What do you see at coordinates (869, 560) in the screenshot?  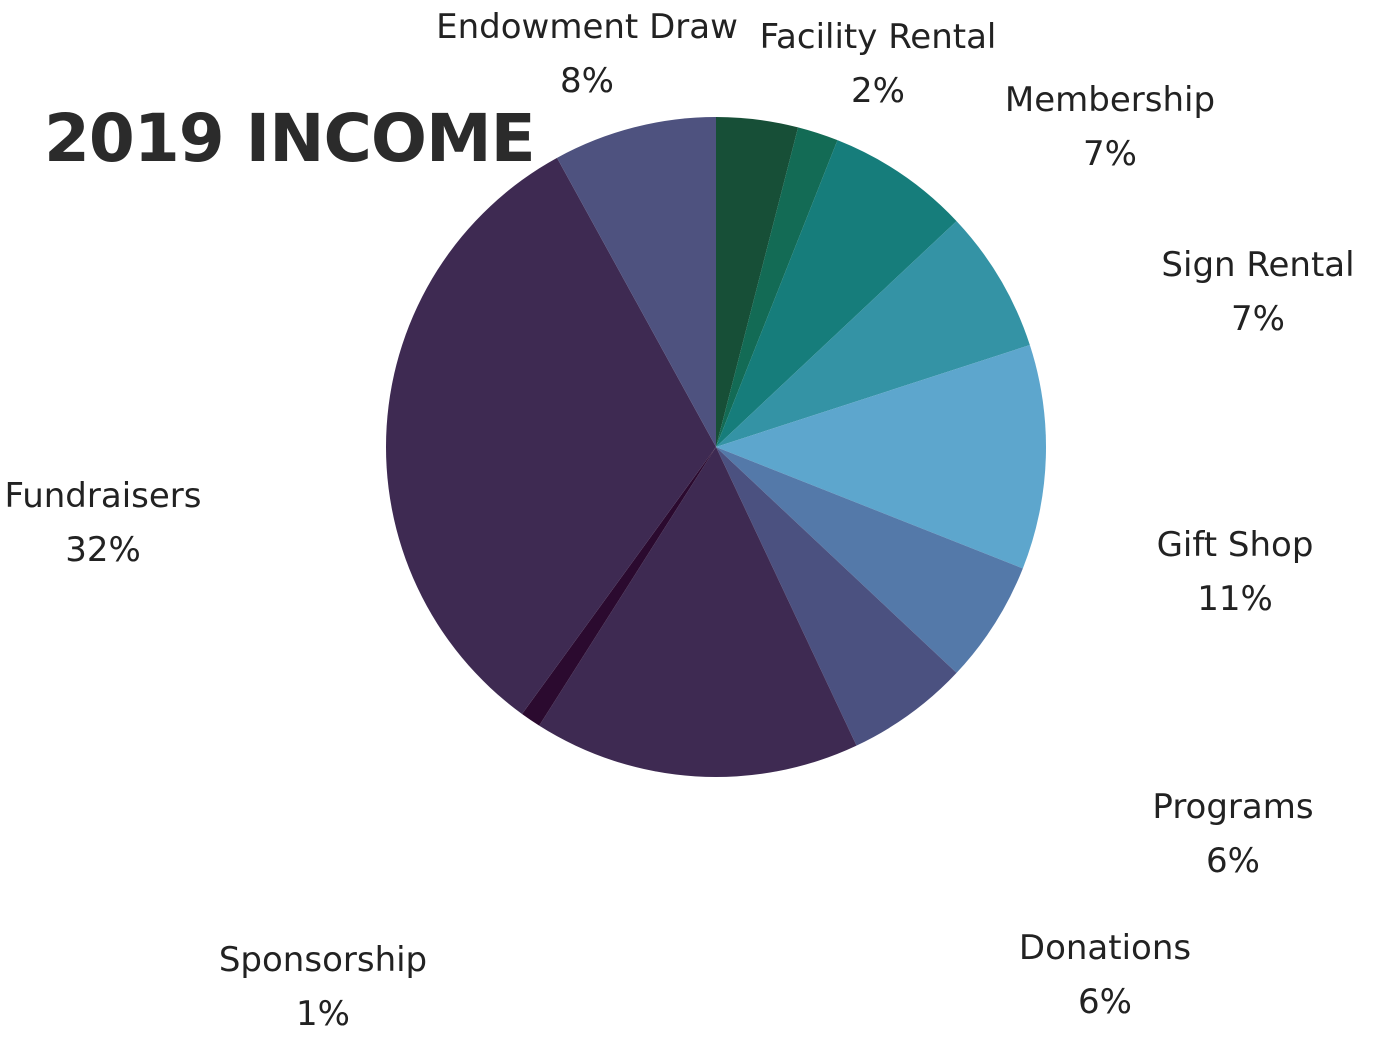 I see `pie-slice-programs` at bounding box center [869, 560].